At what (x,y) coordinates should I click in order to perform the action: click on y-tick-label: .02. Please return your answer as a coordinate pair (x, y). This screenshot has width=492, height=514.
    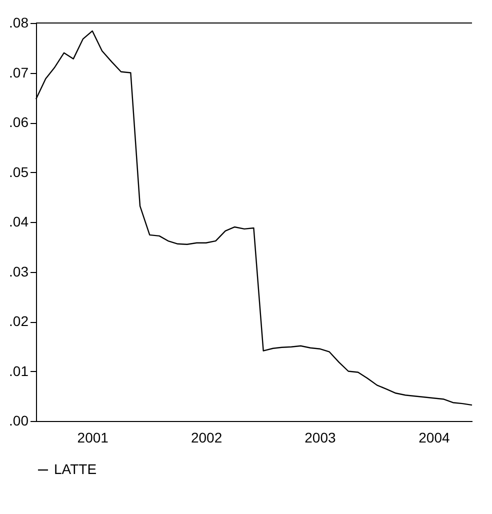
    Looking at the image, I should click on (19, 321).